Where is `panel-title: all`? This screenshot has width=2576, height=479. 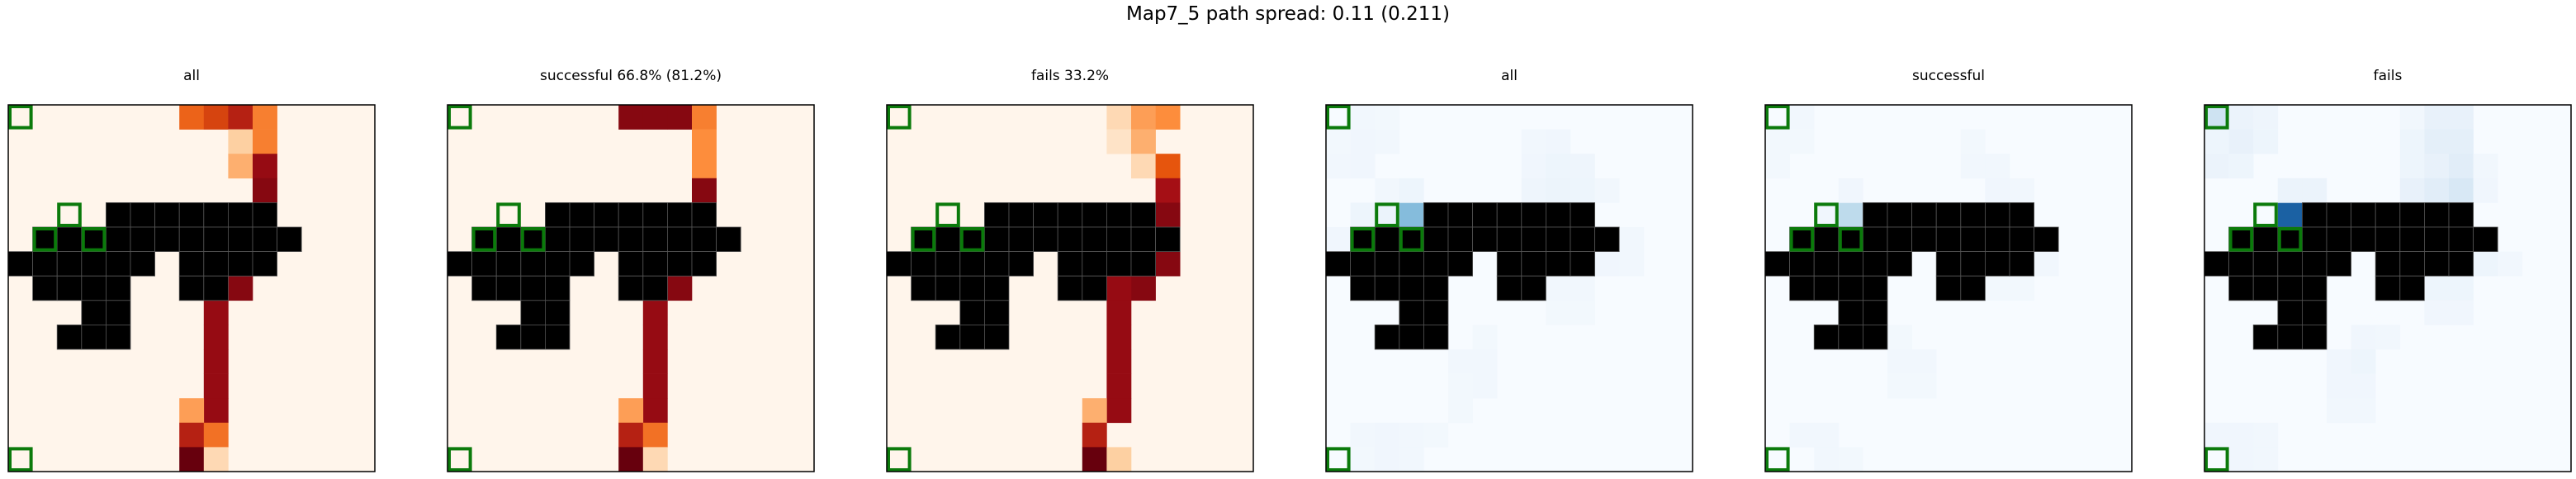 panel-title: all is located at coordinates (191, 76).